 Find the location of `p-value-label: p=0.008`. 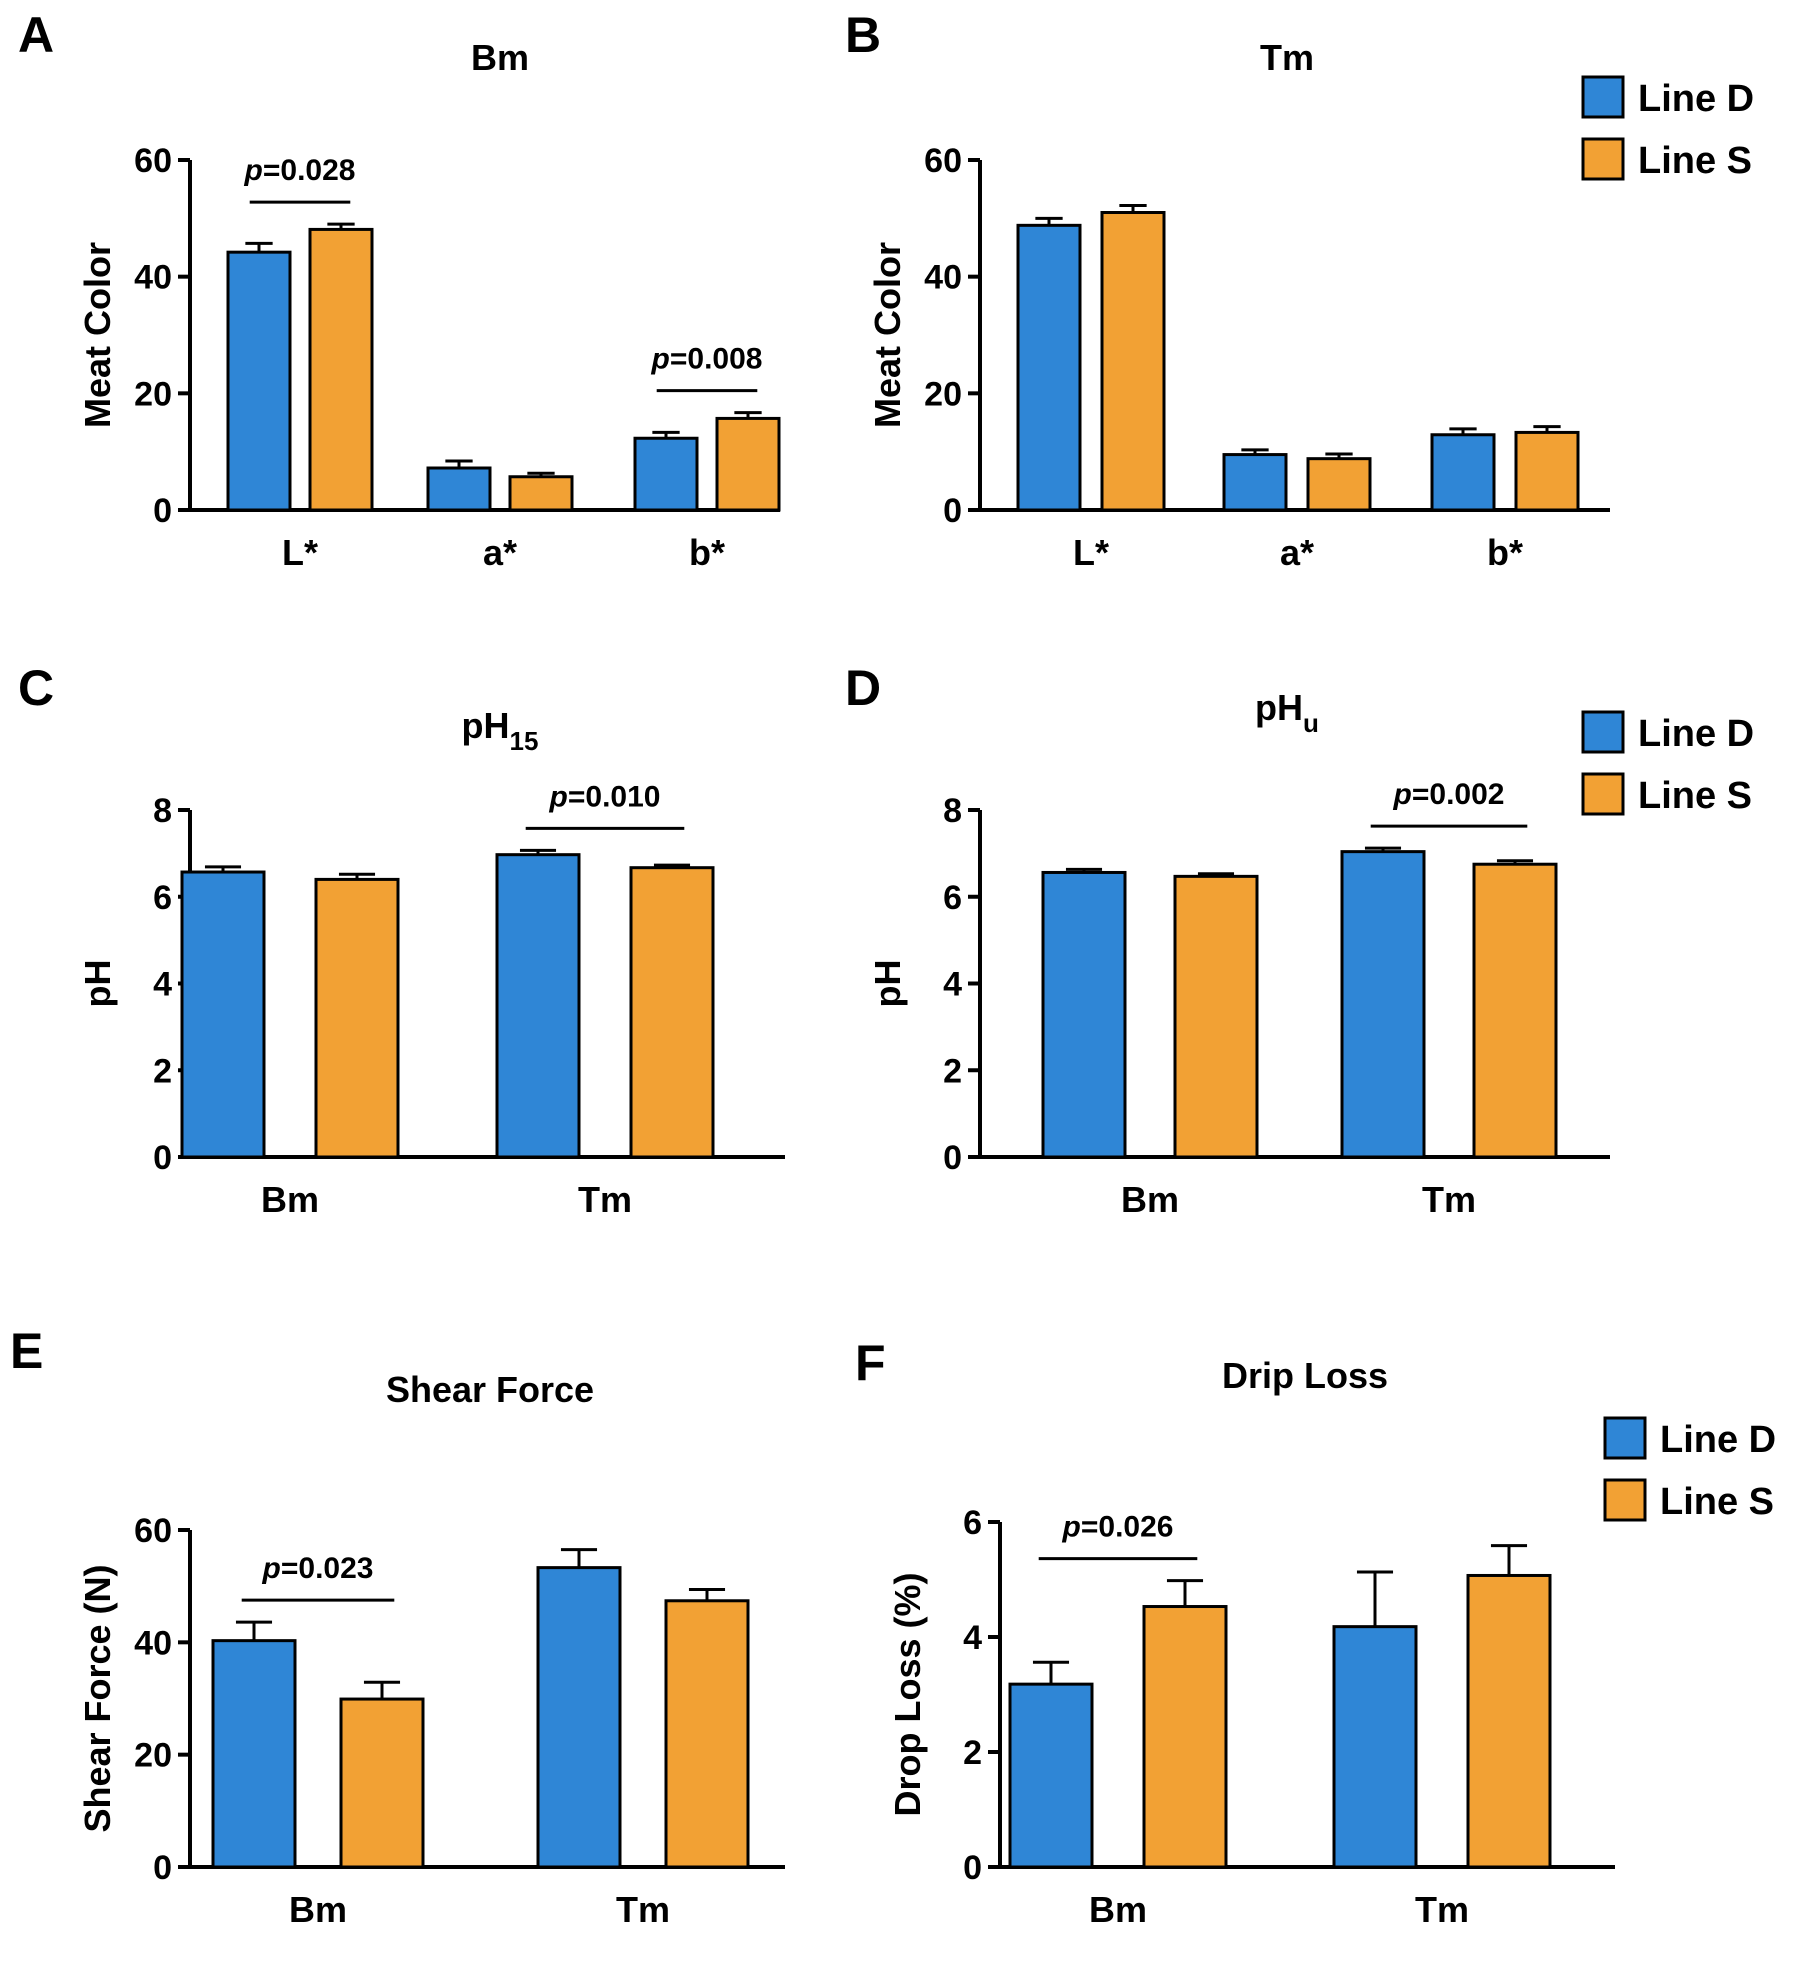

p-value-label: p=0.008 is located at coordinates (707, 359).